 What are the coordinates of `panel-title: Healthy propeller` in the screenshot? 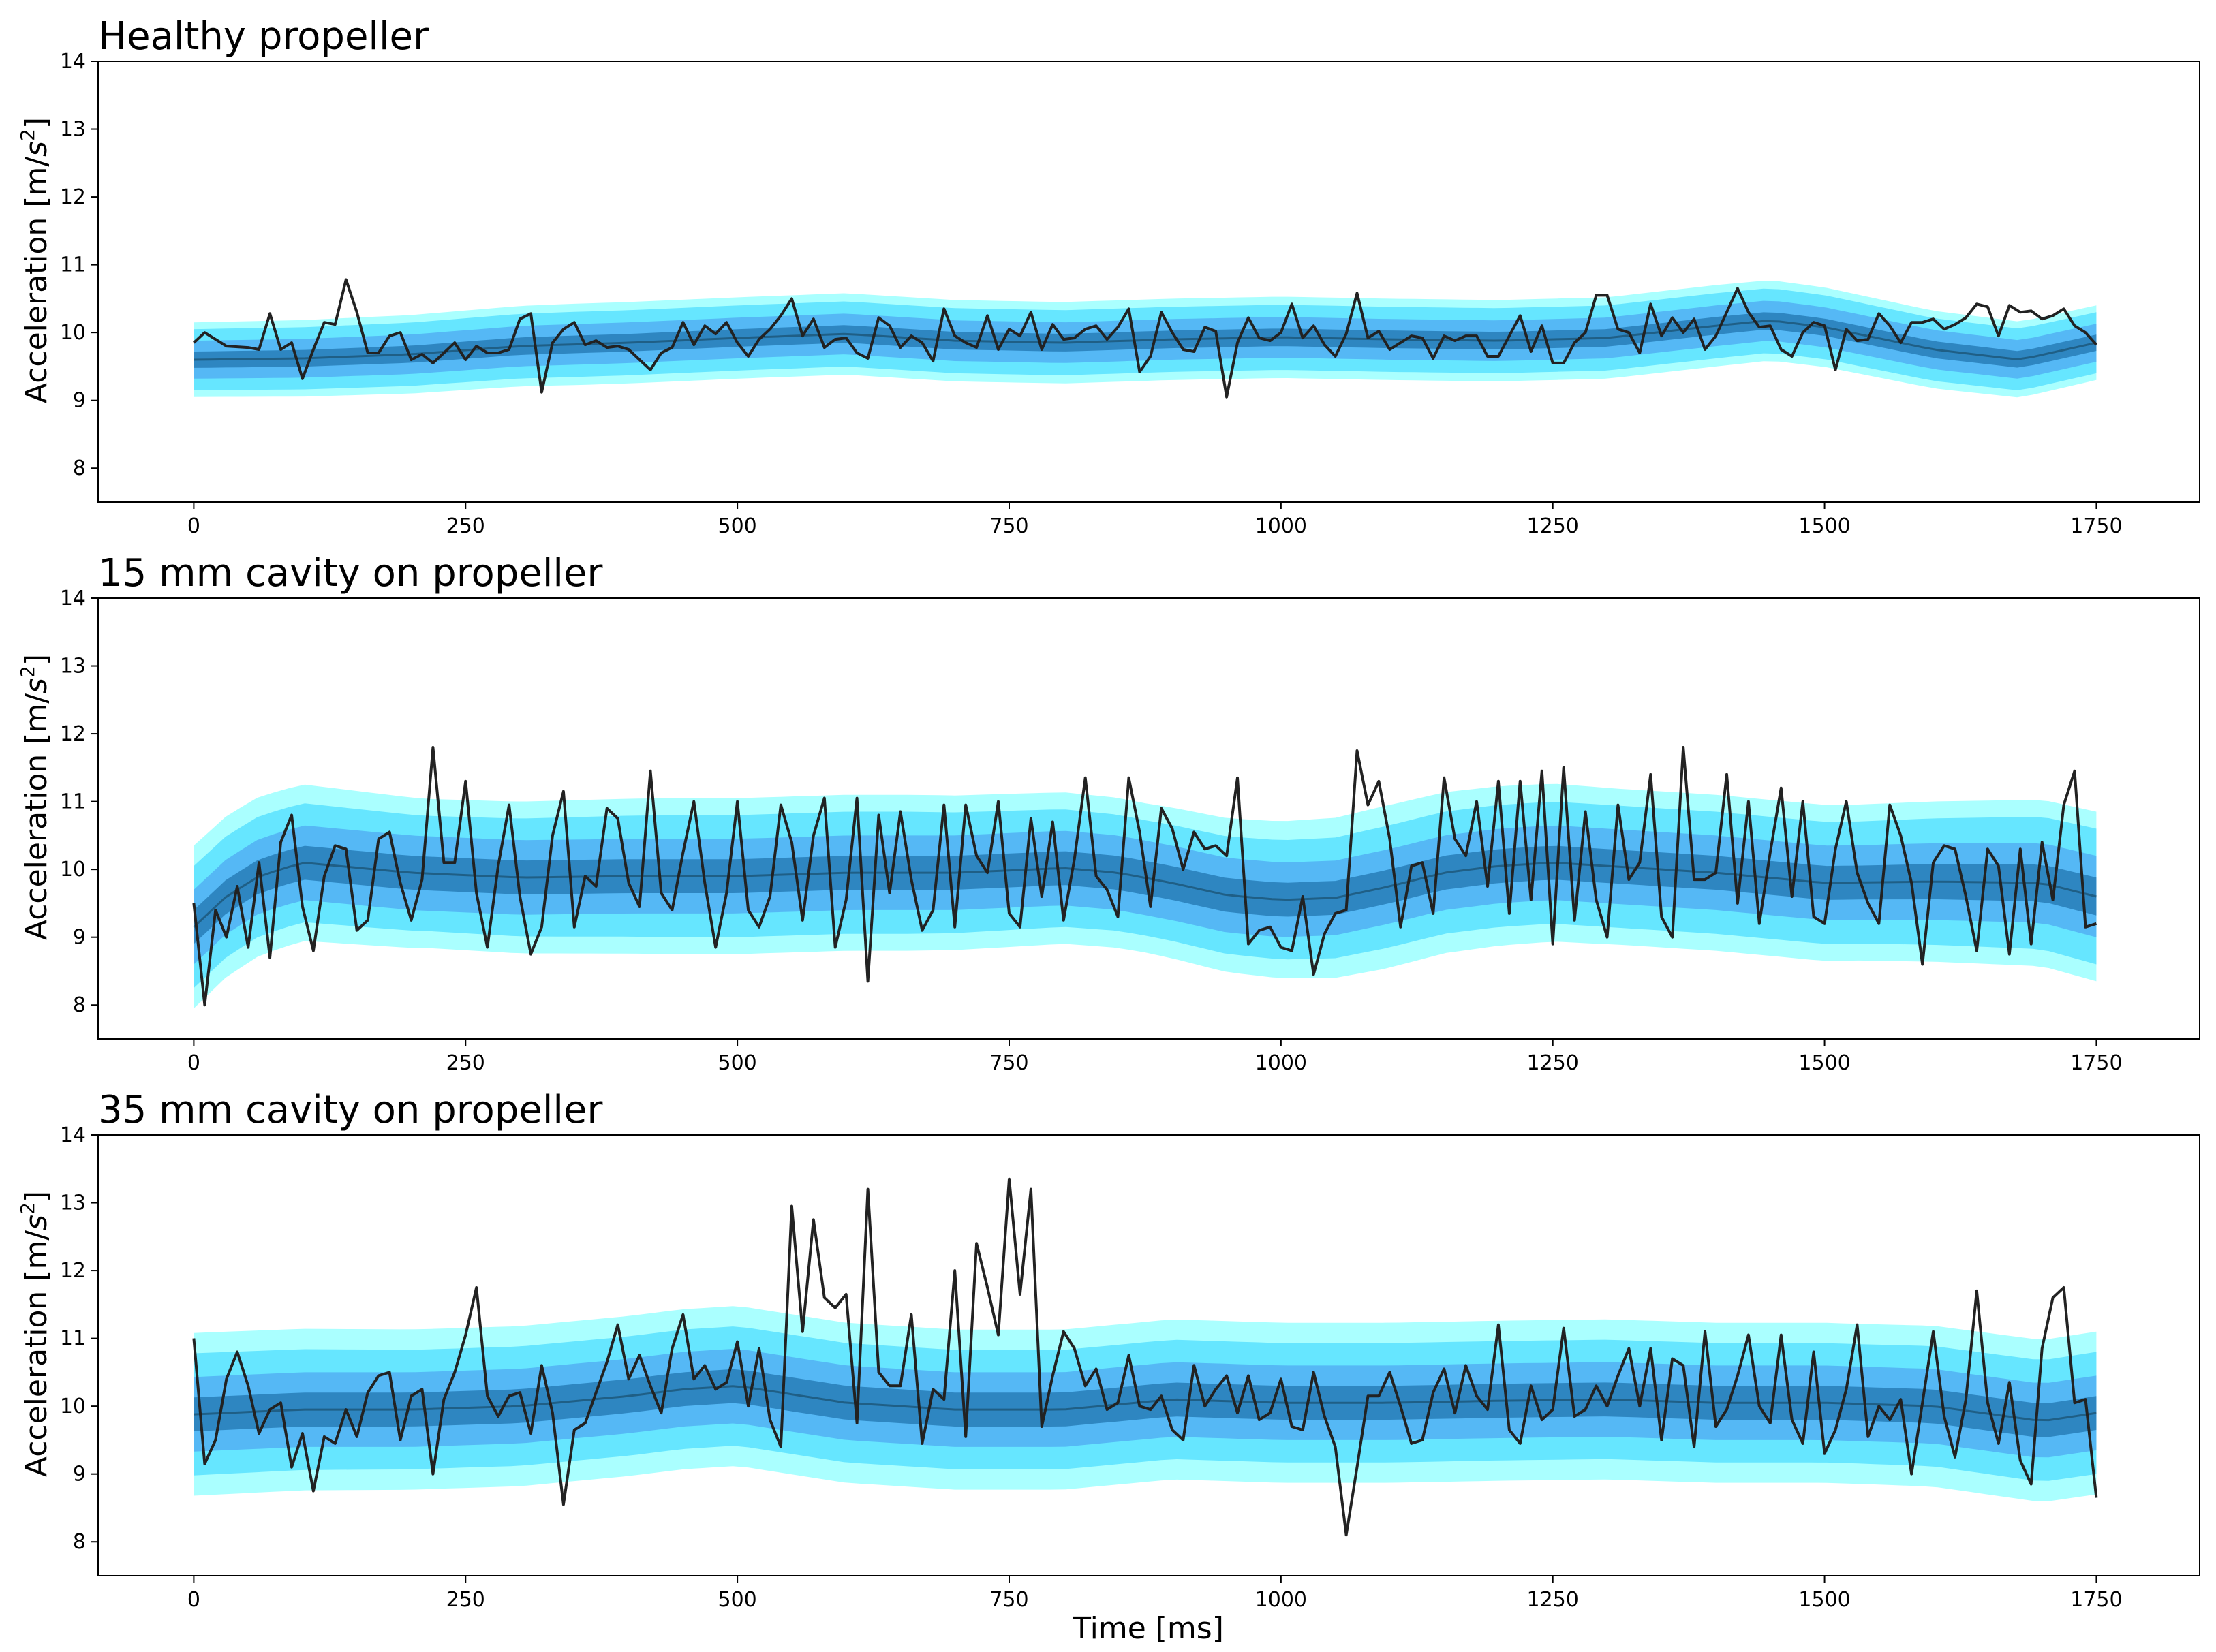 It's located at (263, 36).